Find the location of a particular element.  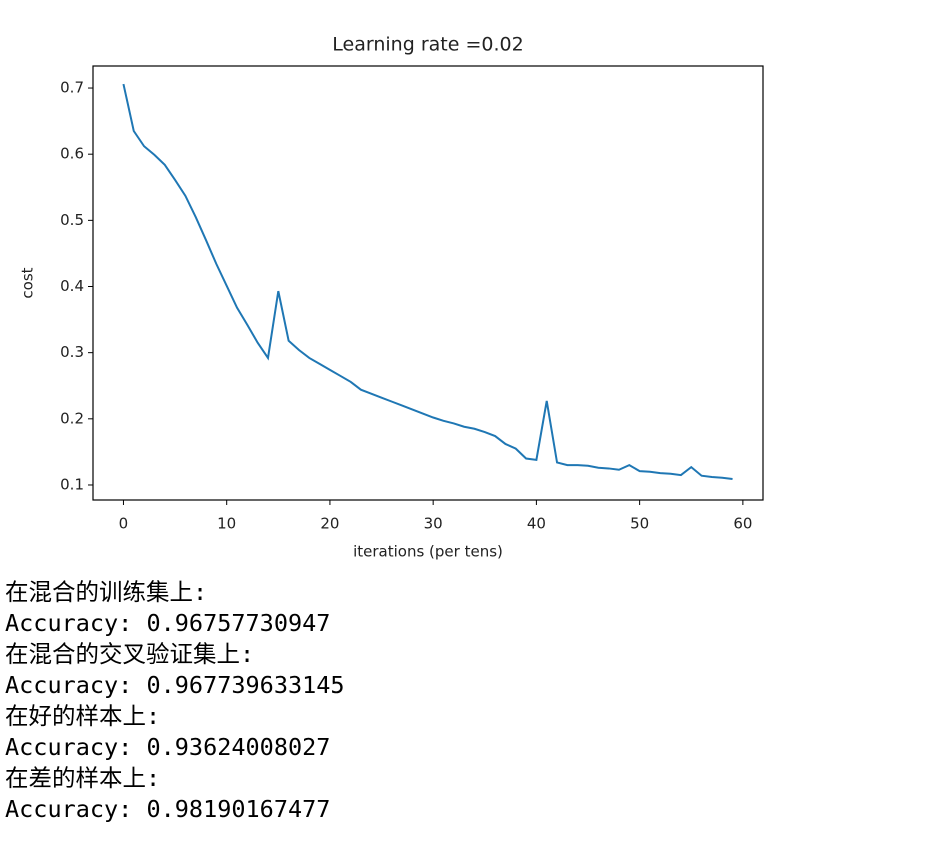

output-line: 在差的样本上: is located at coordinates (83, 778).